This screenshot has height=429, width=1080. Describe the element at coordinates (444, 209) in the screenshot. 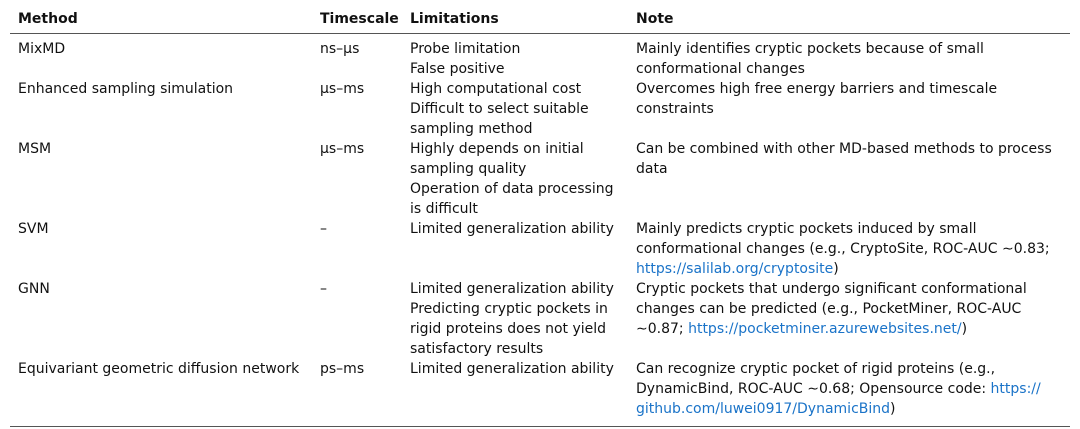

I see `limitation-line: is difficult` at that location.